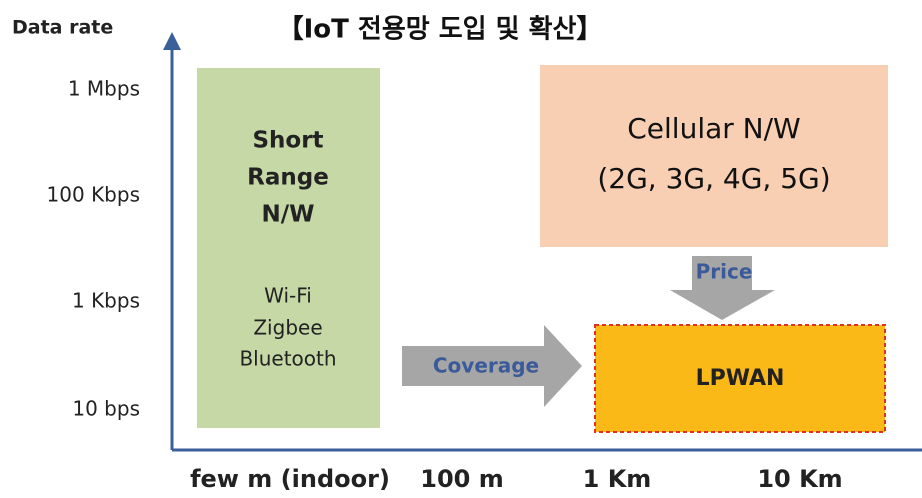  Describe the element at coordinates (106, 301) in the screenshot. I see `y-tick-label: 1 Kbps` at that location.